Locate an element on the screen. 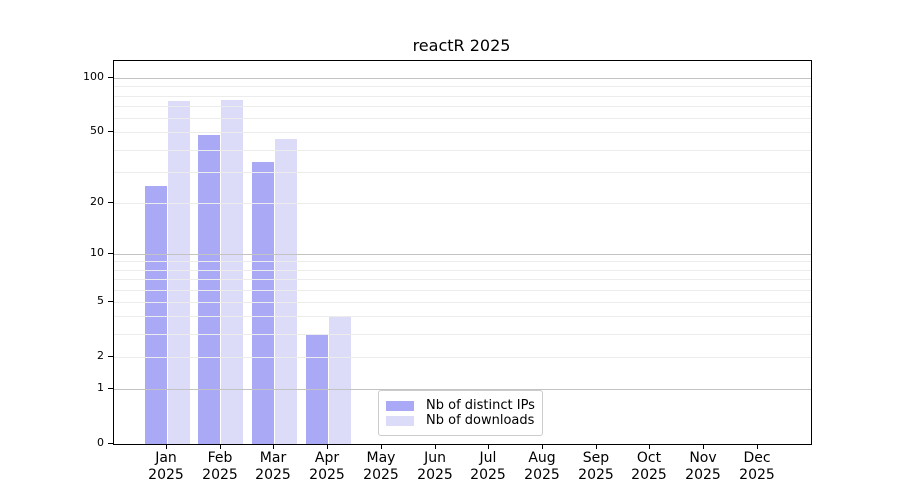 The image size is (900, 500). x-tick-label-jan: Jan 2025 is located at coordinates (166, 467).